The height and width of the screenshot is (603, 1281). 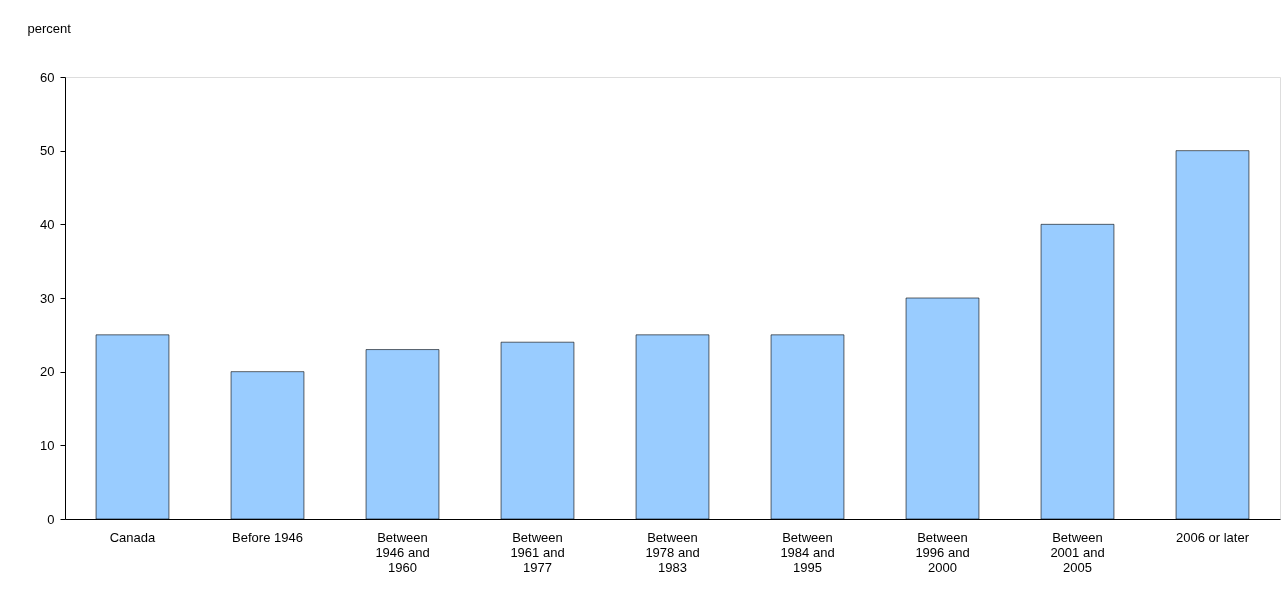 I want to click on x-tick-label: Between 1978 and 1983, so click(x=672, y=552).